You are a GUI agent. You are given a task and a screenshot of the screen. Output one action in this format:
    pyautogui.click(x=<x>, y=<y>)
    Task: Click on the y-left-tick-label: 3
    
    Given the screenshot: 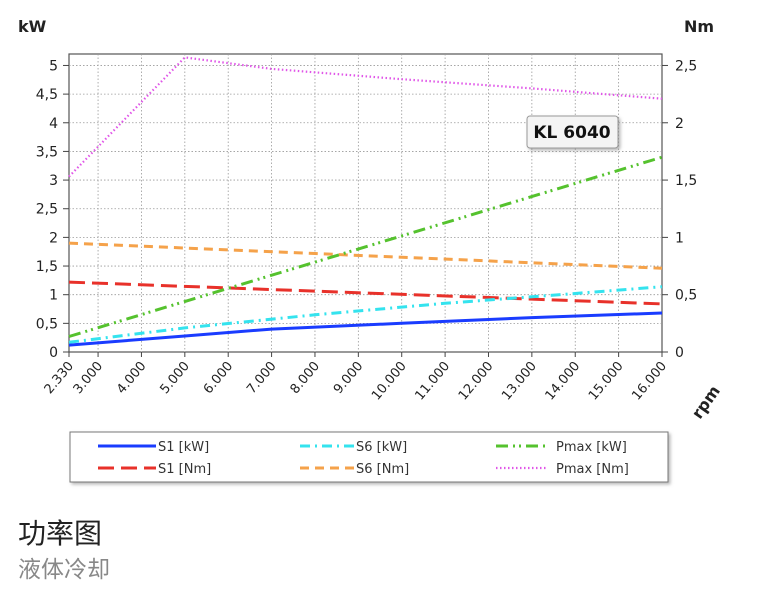 What is the action you would take?
    pyautogui.click(x=53, y=181)
    